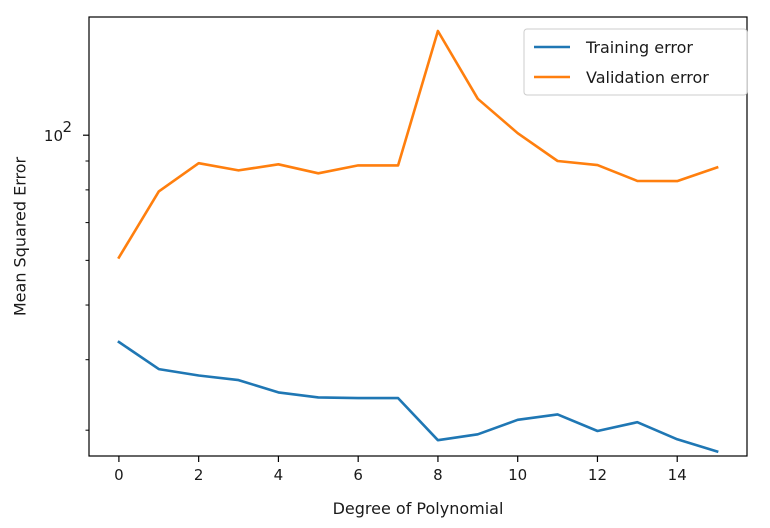 This screenshot has height=528, width=770. What do you see at coordinates (279, 475) in the screenshot?
I see `x-tick-label: 4` at bounding box center [279, 475].